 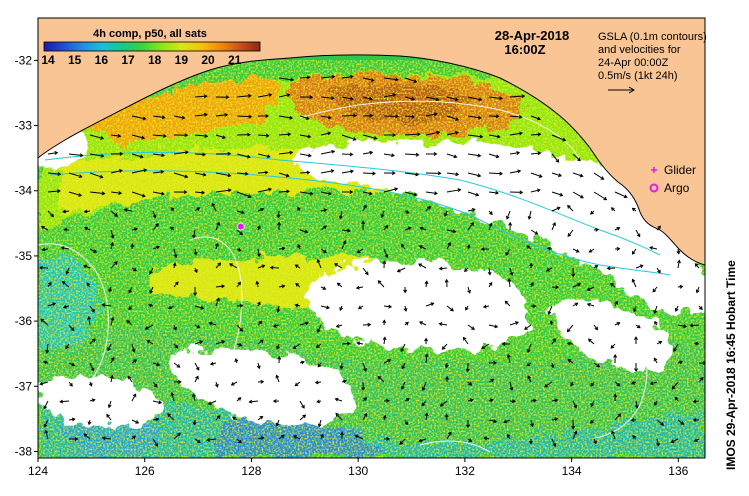 What do you see at coordinates (24, 451) in the screenshot?
I see `y-tick-label: -38` at bounding box center [24, 451].